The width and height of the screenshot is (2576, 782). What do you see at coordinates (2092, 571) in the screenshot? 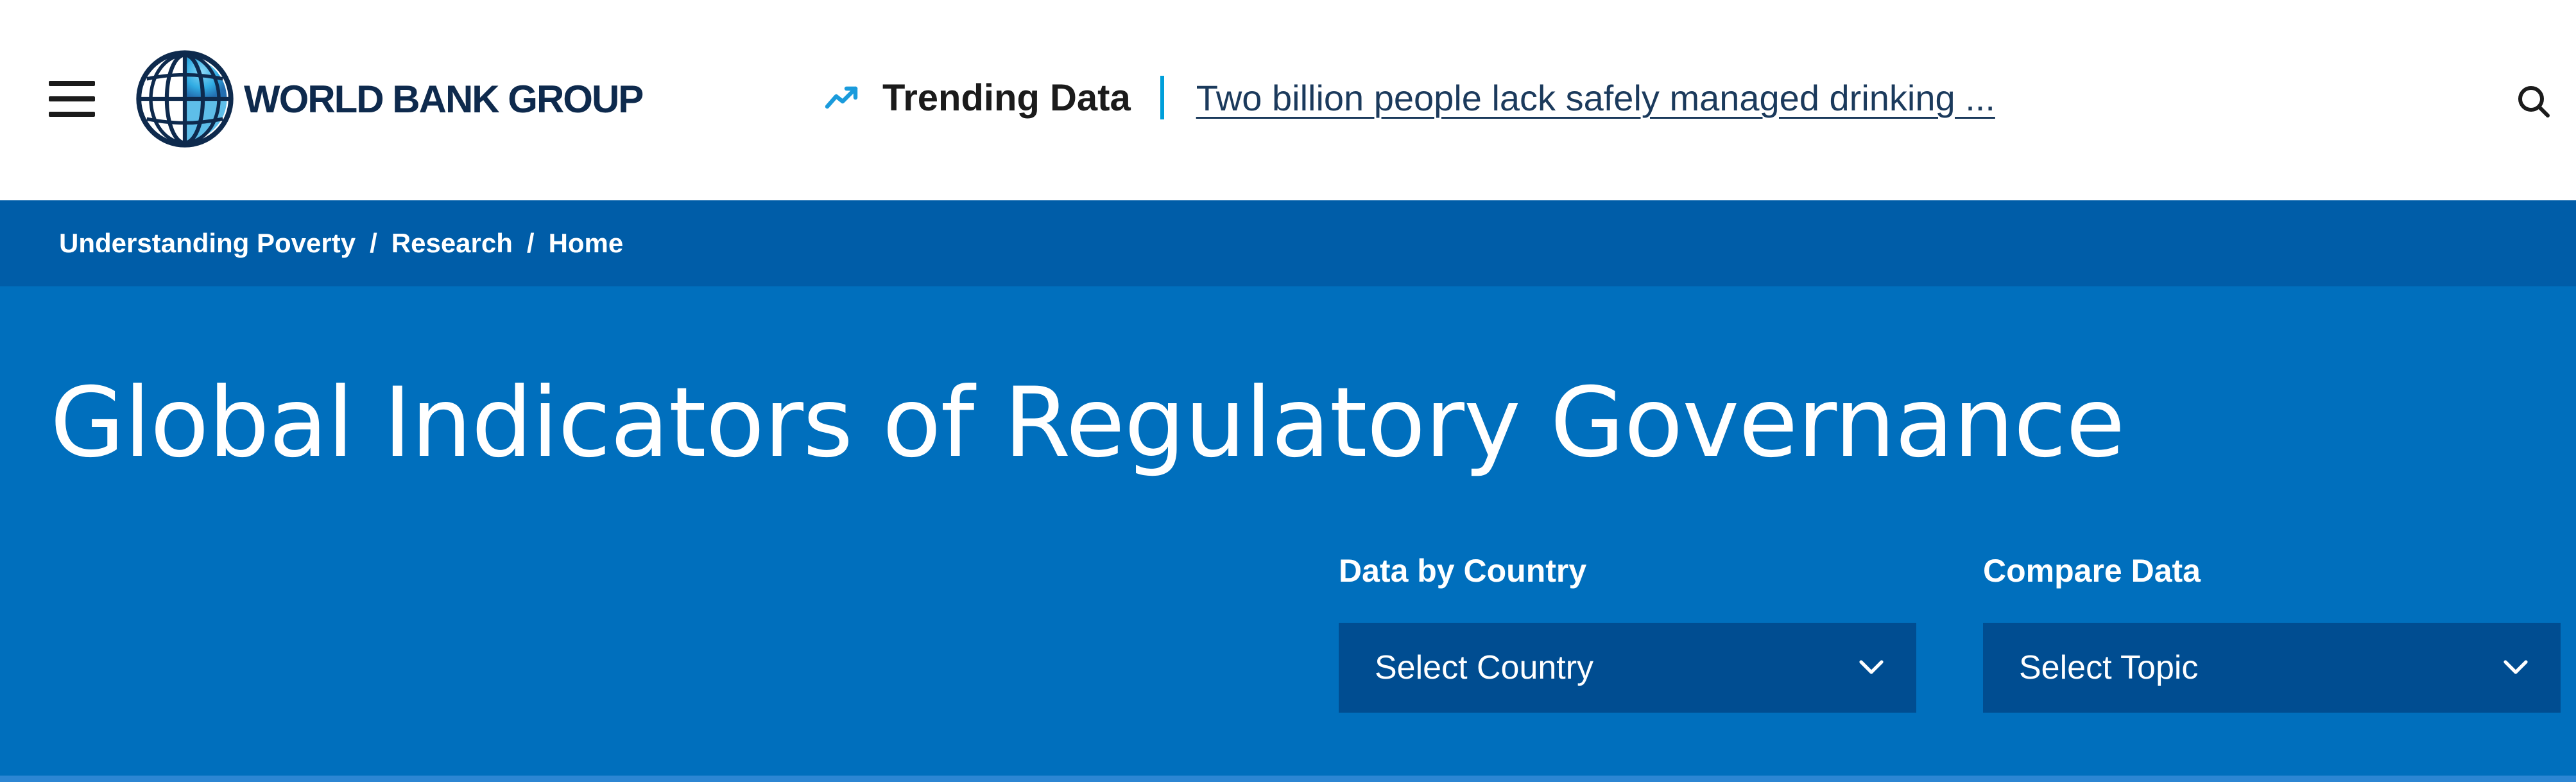
I see `compare-data-label: Compare Data` at bounding box center [2092, 571].